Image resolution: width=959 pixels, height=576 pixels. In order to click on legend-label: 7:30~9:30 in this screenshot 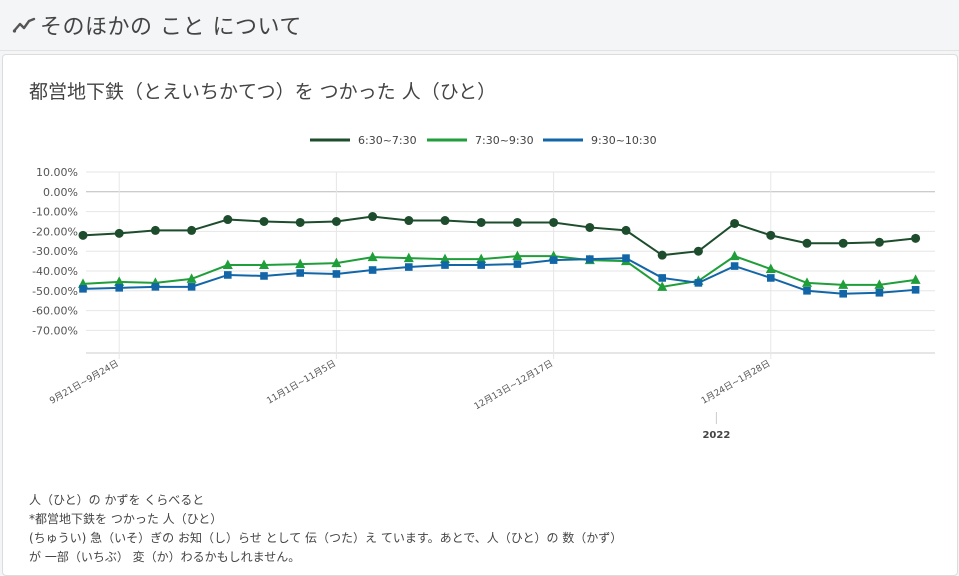, I will do `click(504, 140)`.